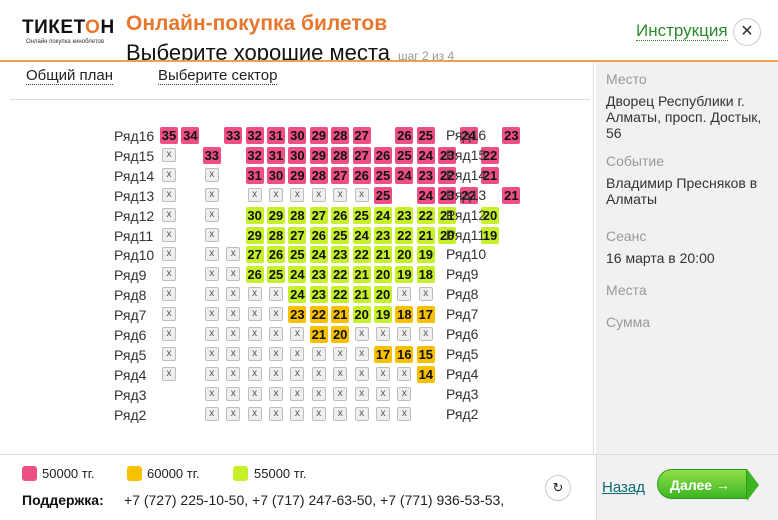  What do you see at coordinates (70, 76) in the screenshot?
I see `tab-overview: Общий план` at bounding box center [70, 76].